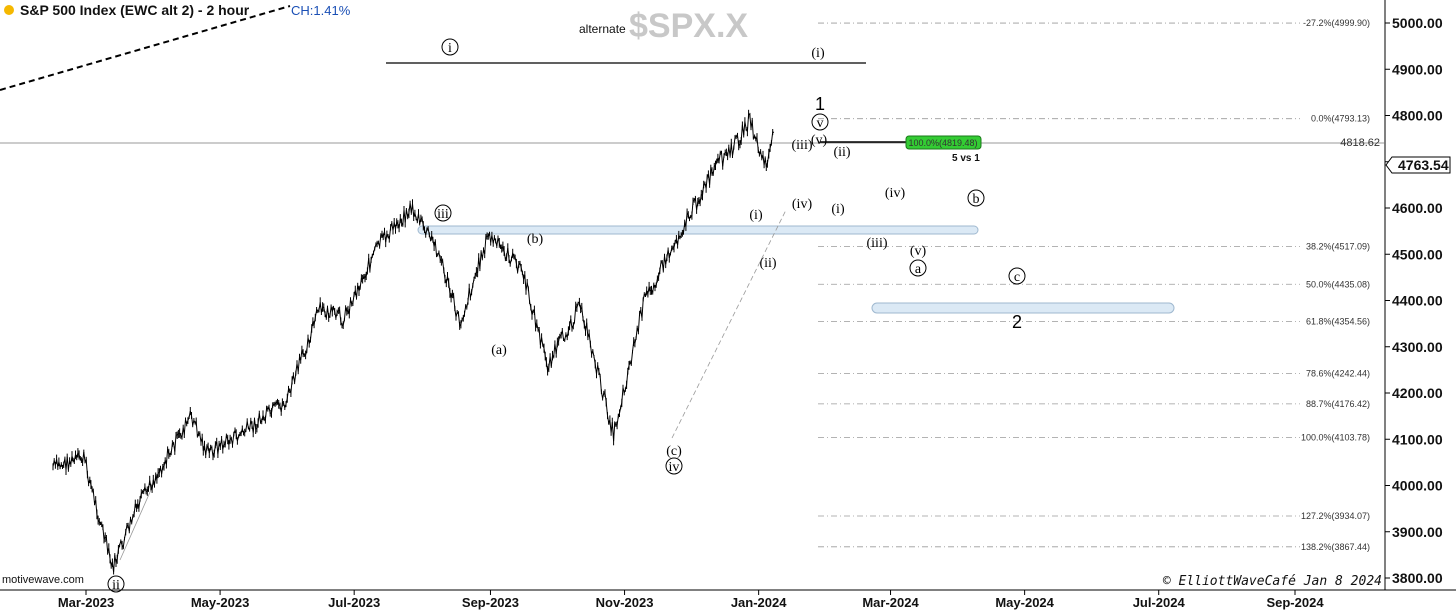  Describe the element at coordinates (759, 602) in the screenshot. I see `x-tick-label: Jan-2024` at that location.